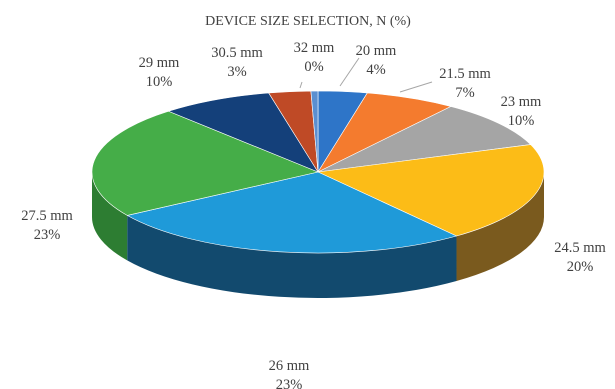 Image resolution: width=615 pixels, height=389 pixels. Describe the element at coordinates (521, 102) in the screenshot. I see `slice-size-label: 23 mm` at that location.